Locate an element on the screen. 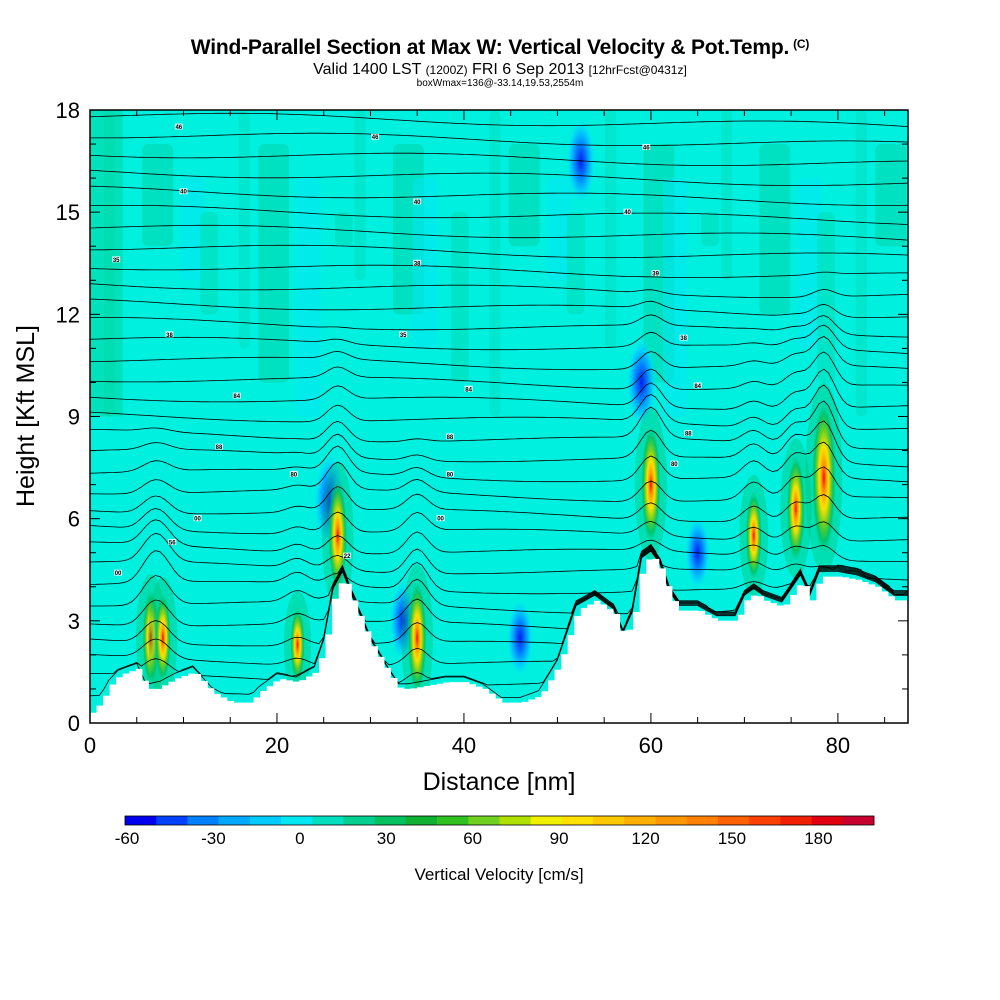 This screenshot has height=1000, width=1000. y-tick-label: 6 is located at coordinates (74, 519).